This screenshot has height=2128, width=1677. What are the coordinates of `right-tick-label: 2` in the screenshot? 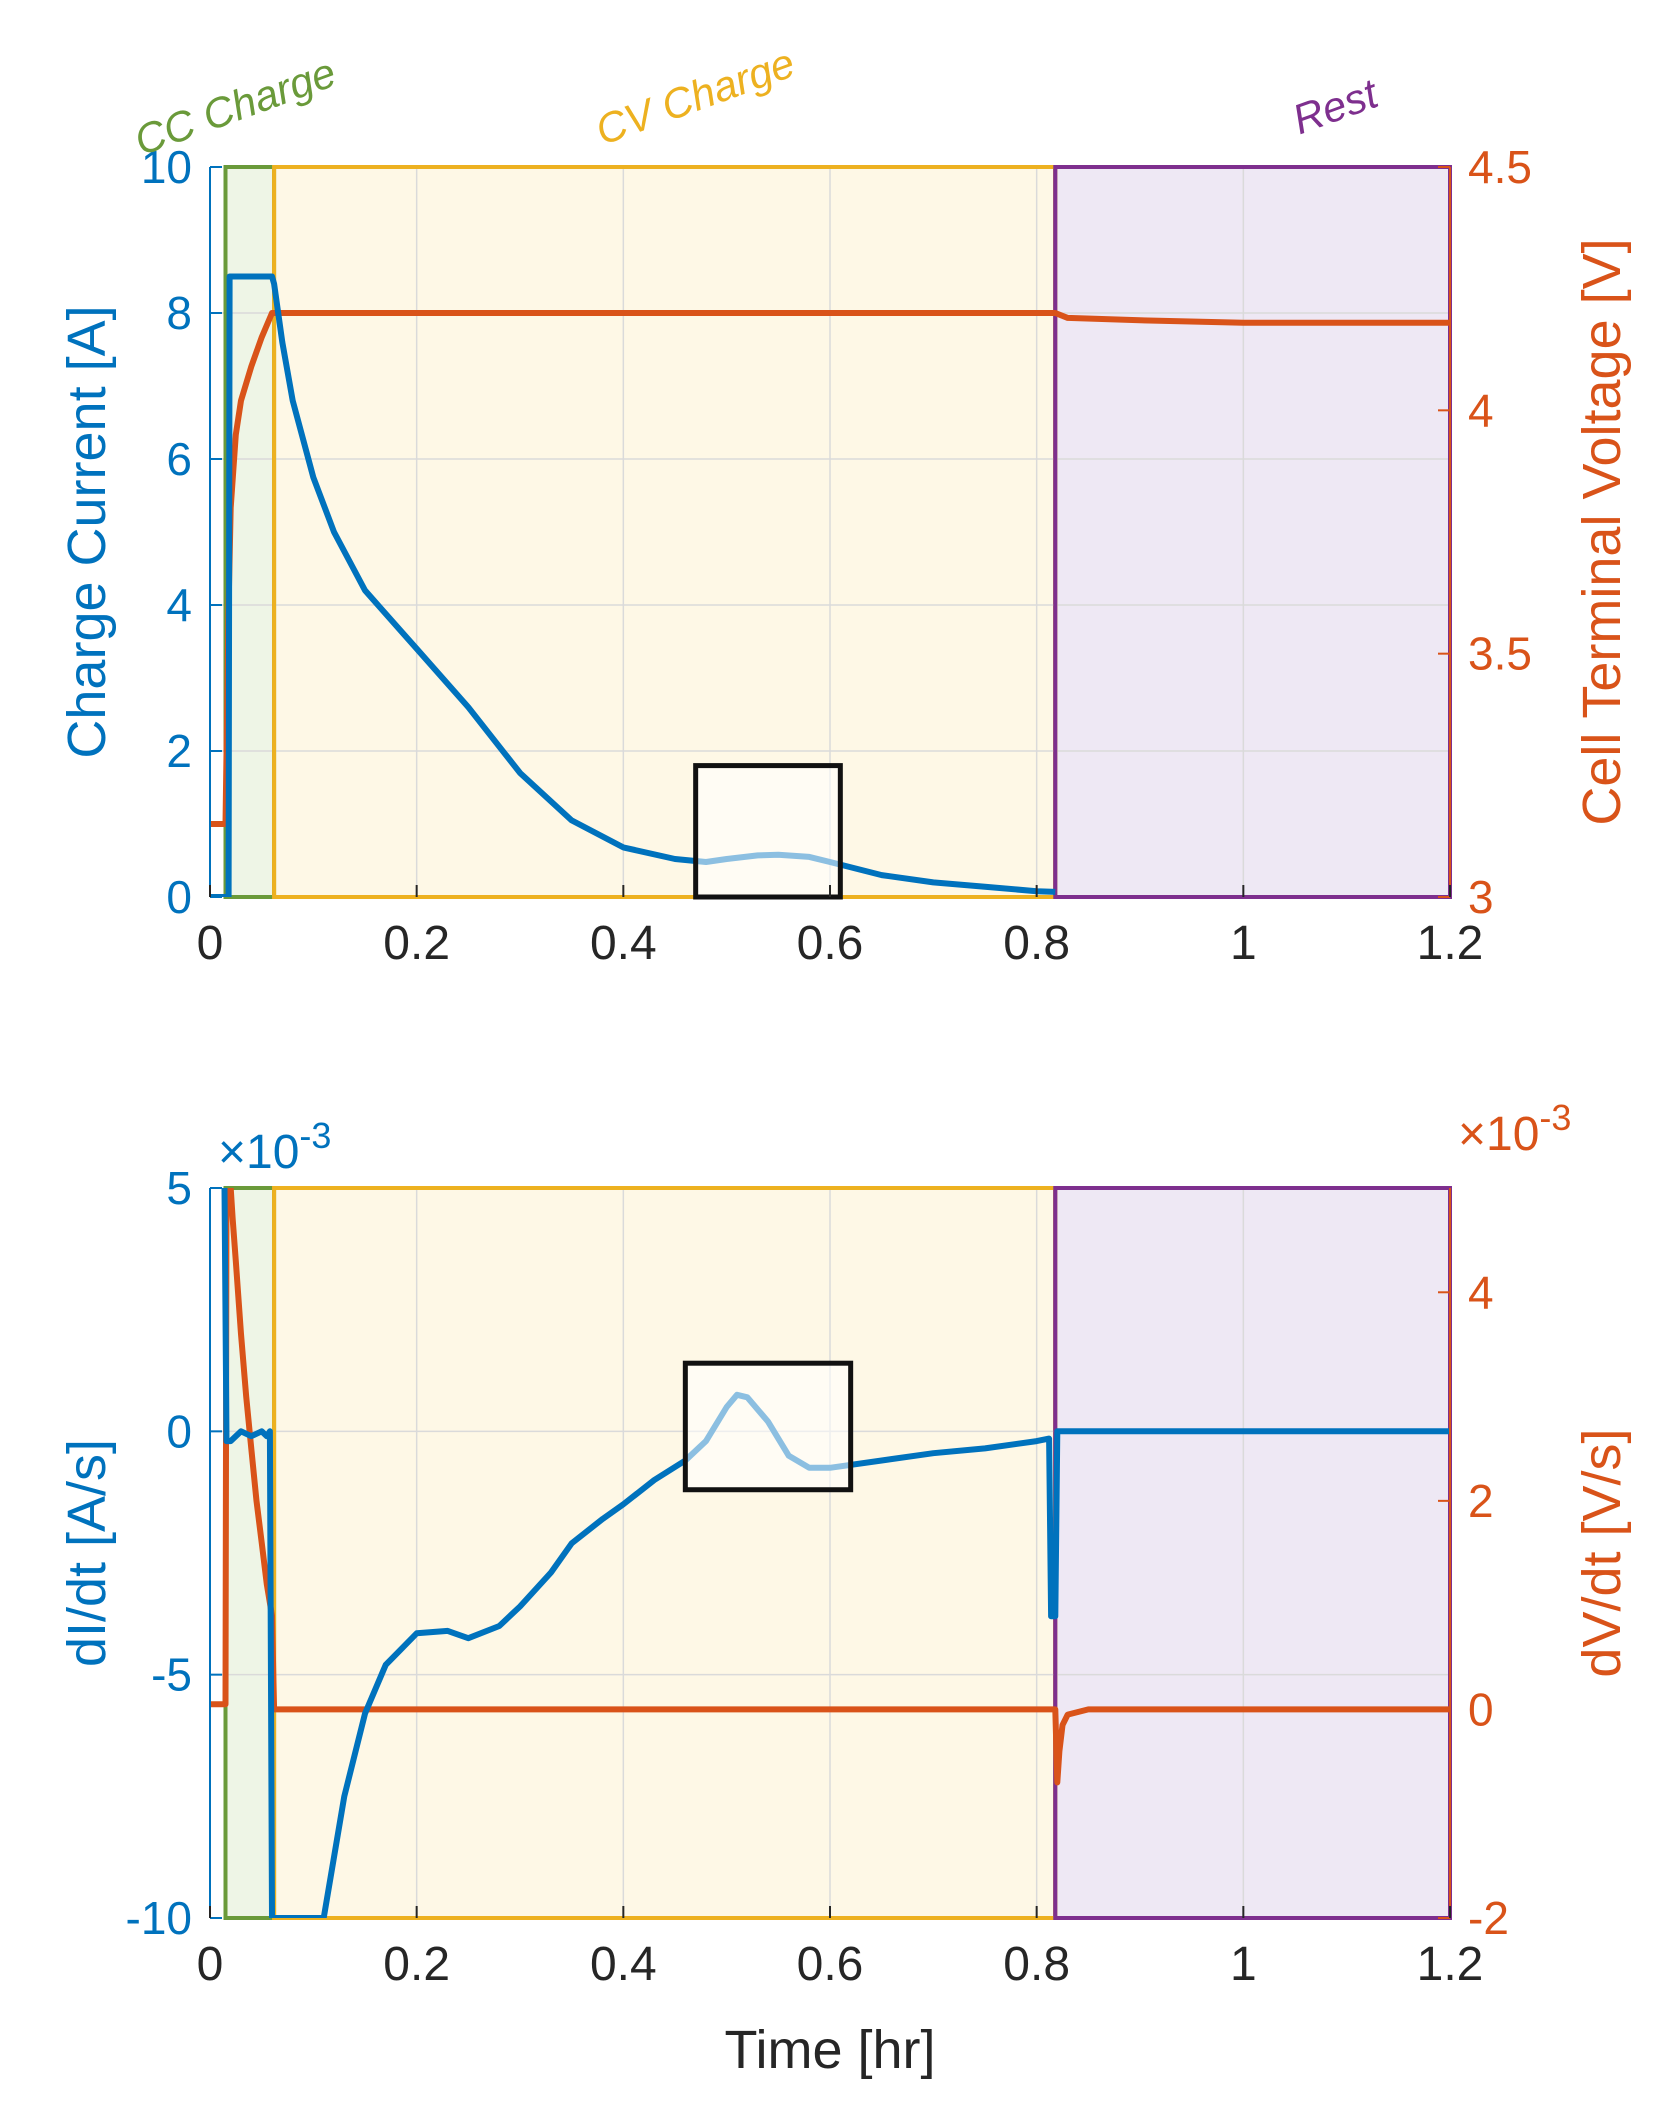 It's located at (1481, 1501).